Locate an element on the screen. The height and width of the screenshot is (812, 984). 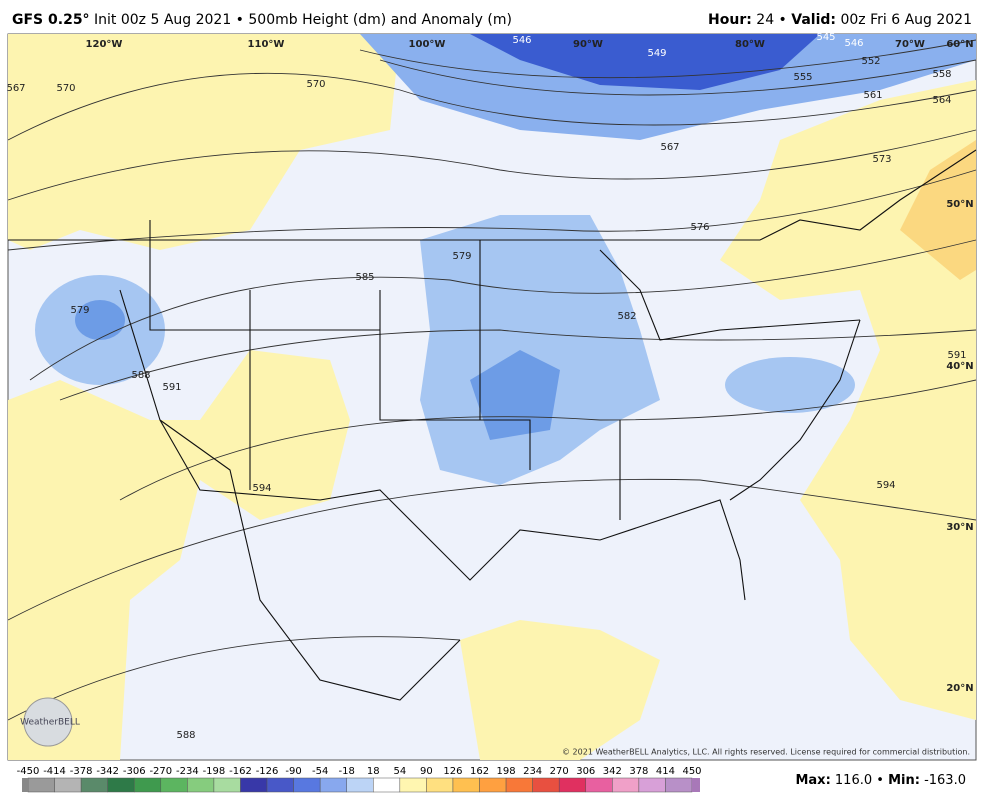
lat-label: 50°N is located at coordinates (959, 204).